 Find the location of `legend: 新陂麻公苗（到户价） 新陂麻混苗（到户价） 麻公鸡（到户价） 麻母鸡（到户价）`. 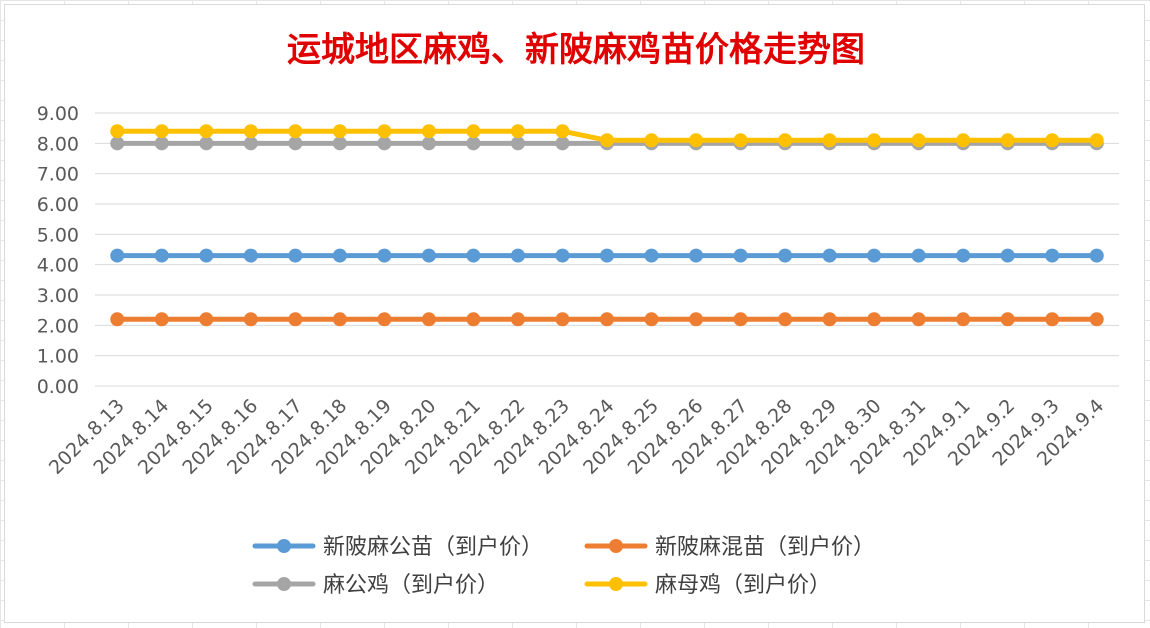

legend: 新陂麻公苗（到户价） 新陂麻混苗（到户价） 麻公鸡（到户价） 麻母鸡（到户价） is located at coordinates (563, 566).